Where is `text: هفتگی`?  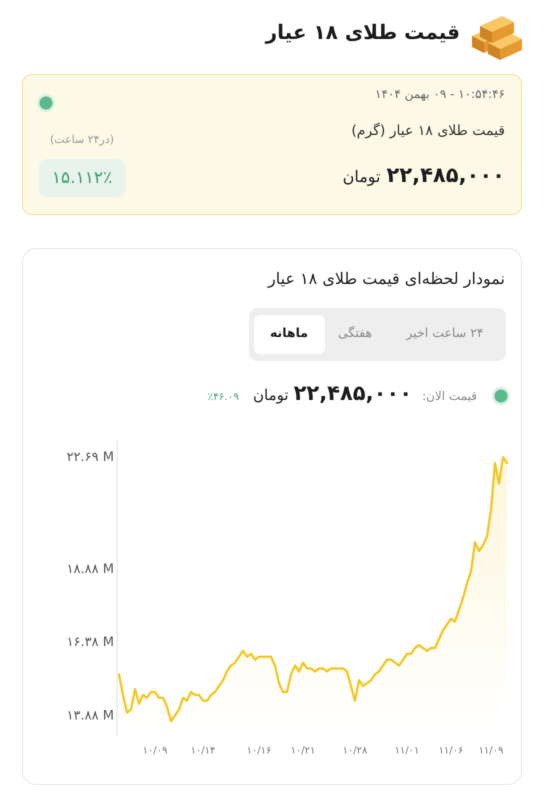 text: هفتگی is located at coordinates (355, 332).